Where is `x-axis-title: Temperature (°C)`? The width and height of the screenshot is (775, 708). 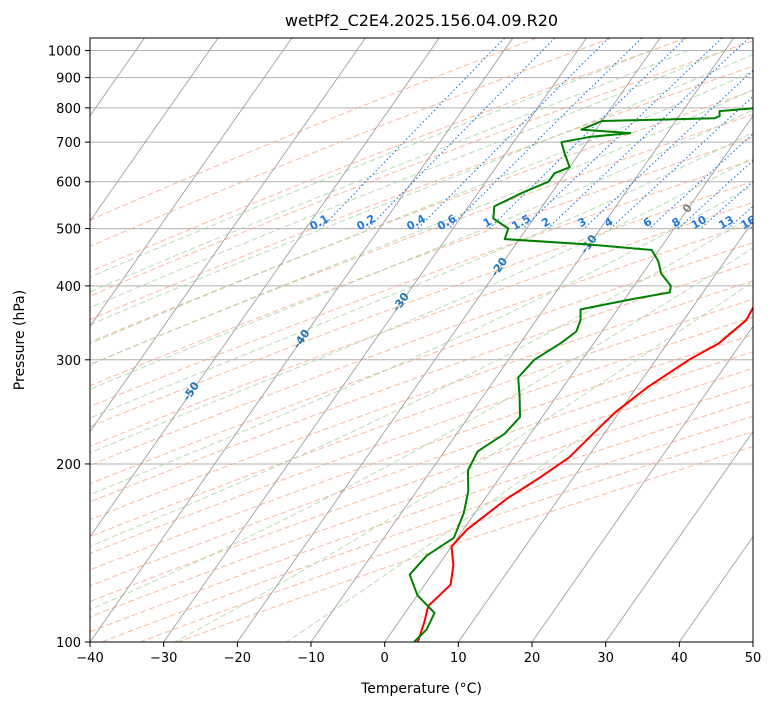
x-axis-title: Temperature (°C) is located at coordinates (421, 689).